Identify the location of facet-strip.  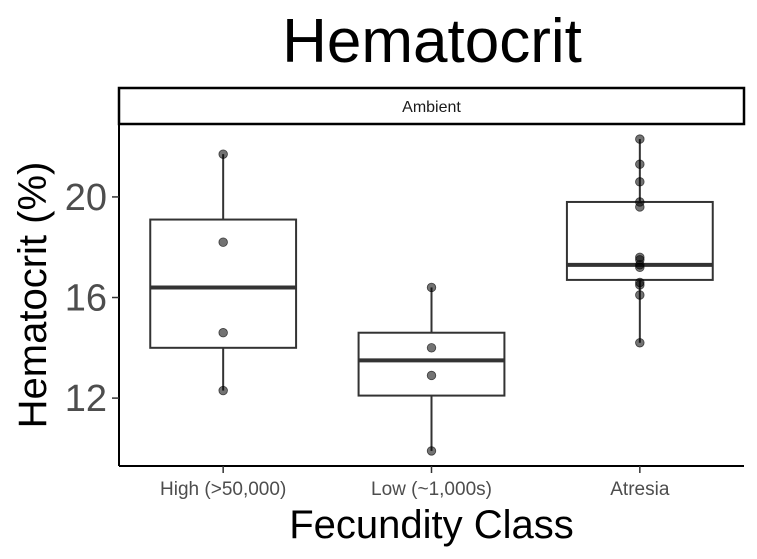
(431, 106).